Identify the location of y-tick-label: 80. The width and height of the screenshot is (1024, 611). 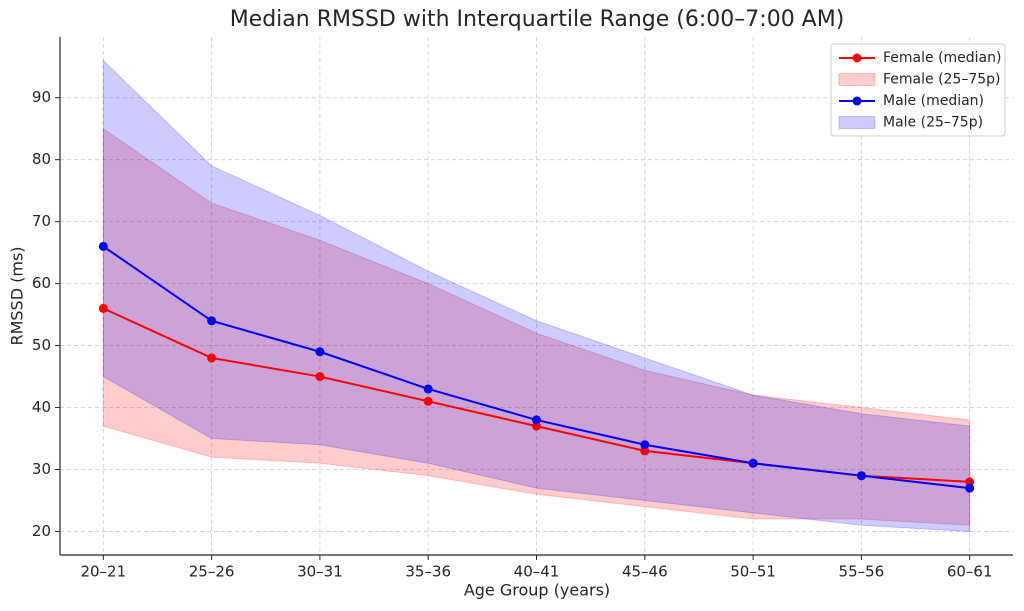
(41, 159).